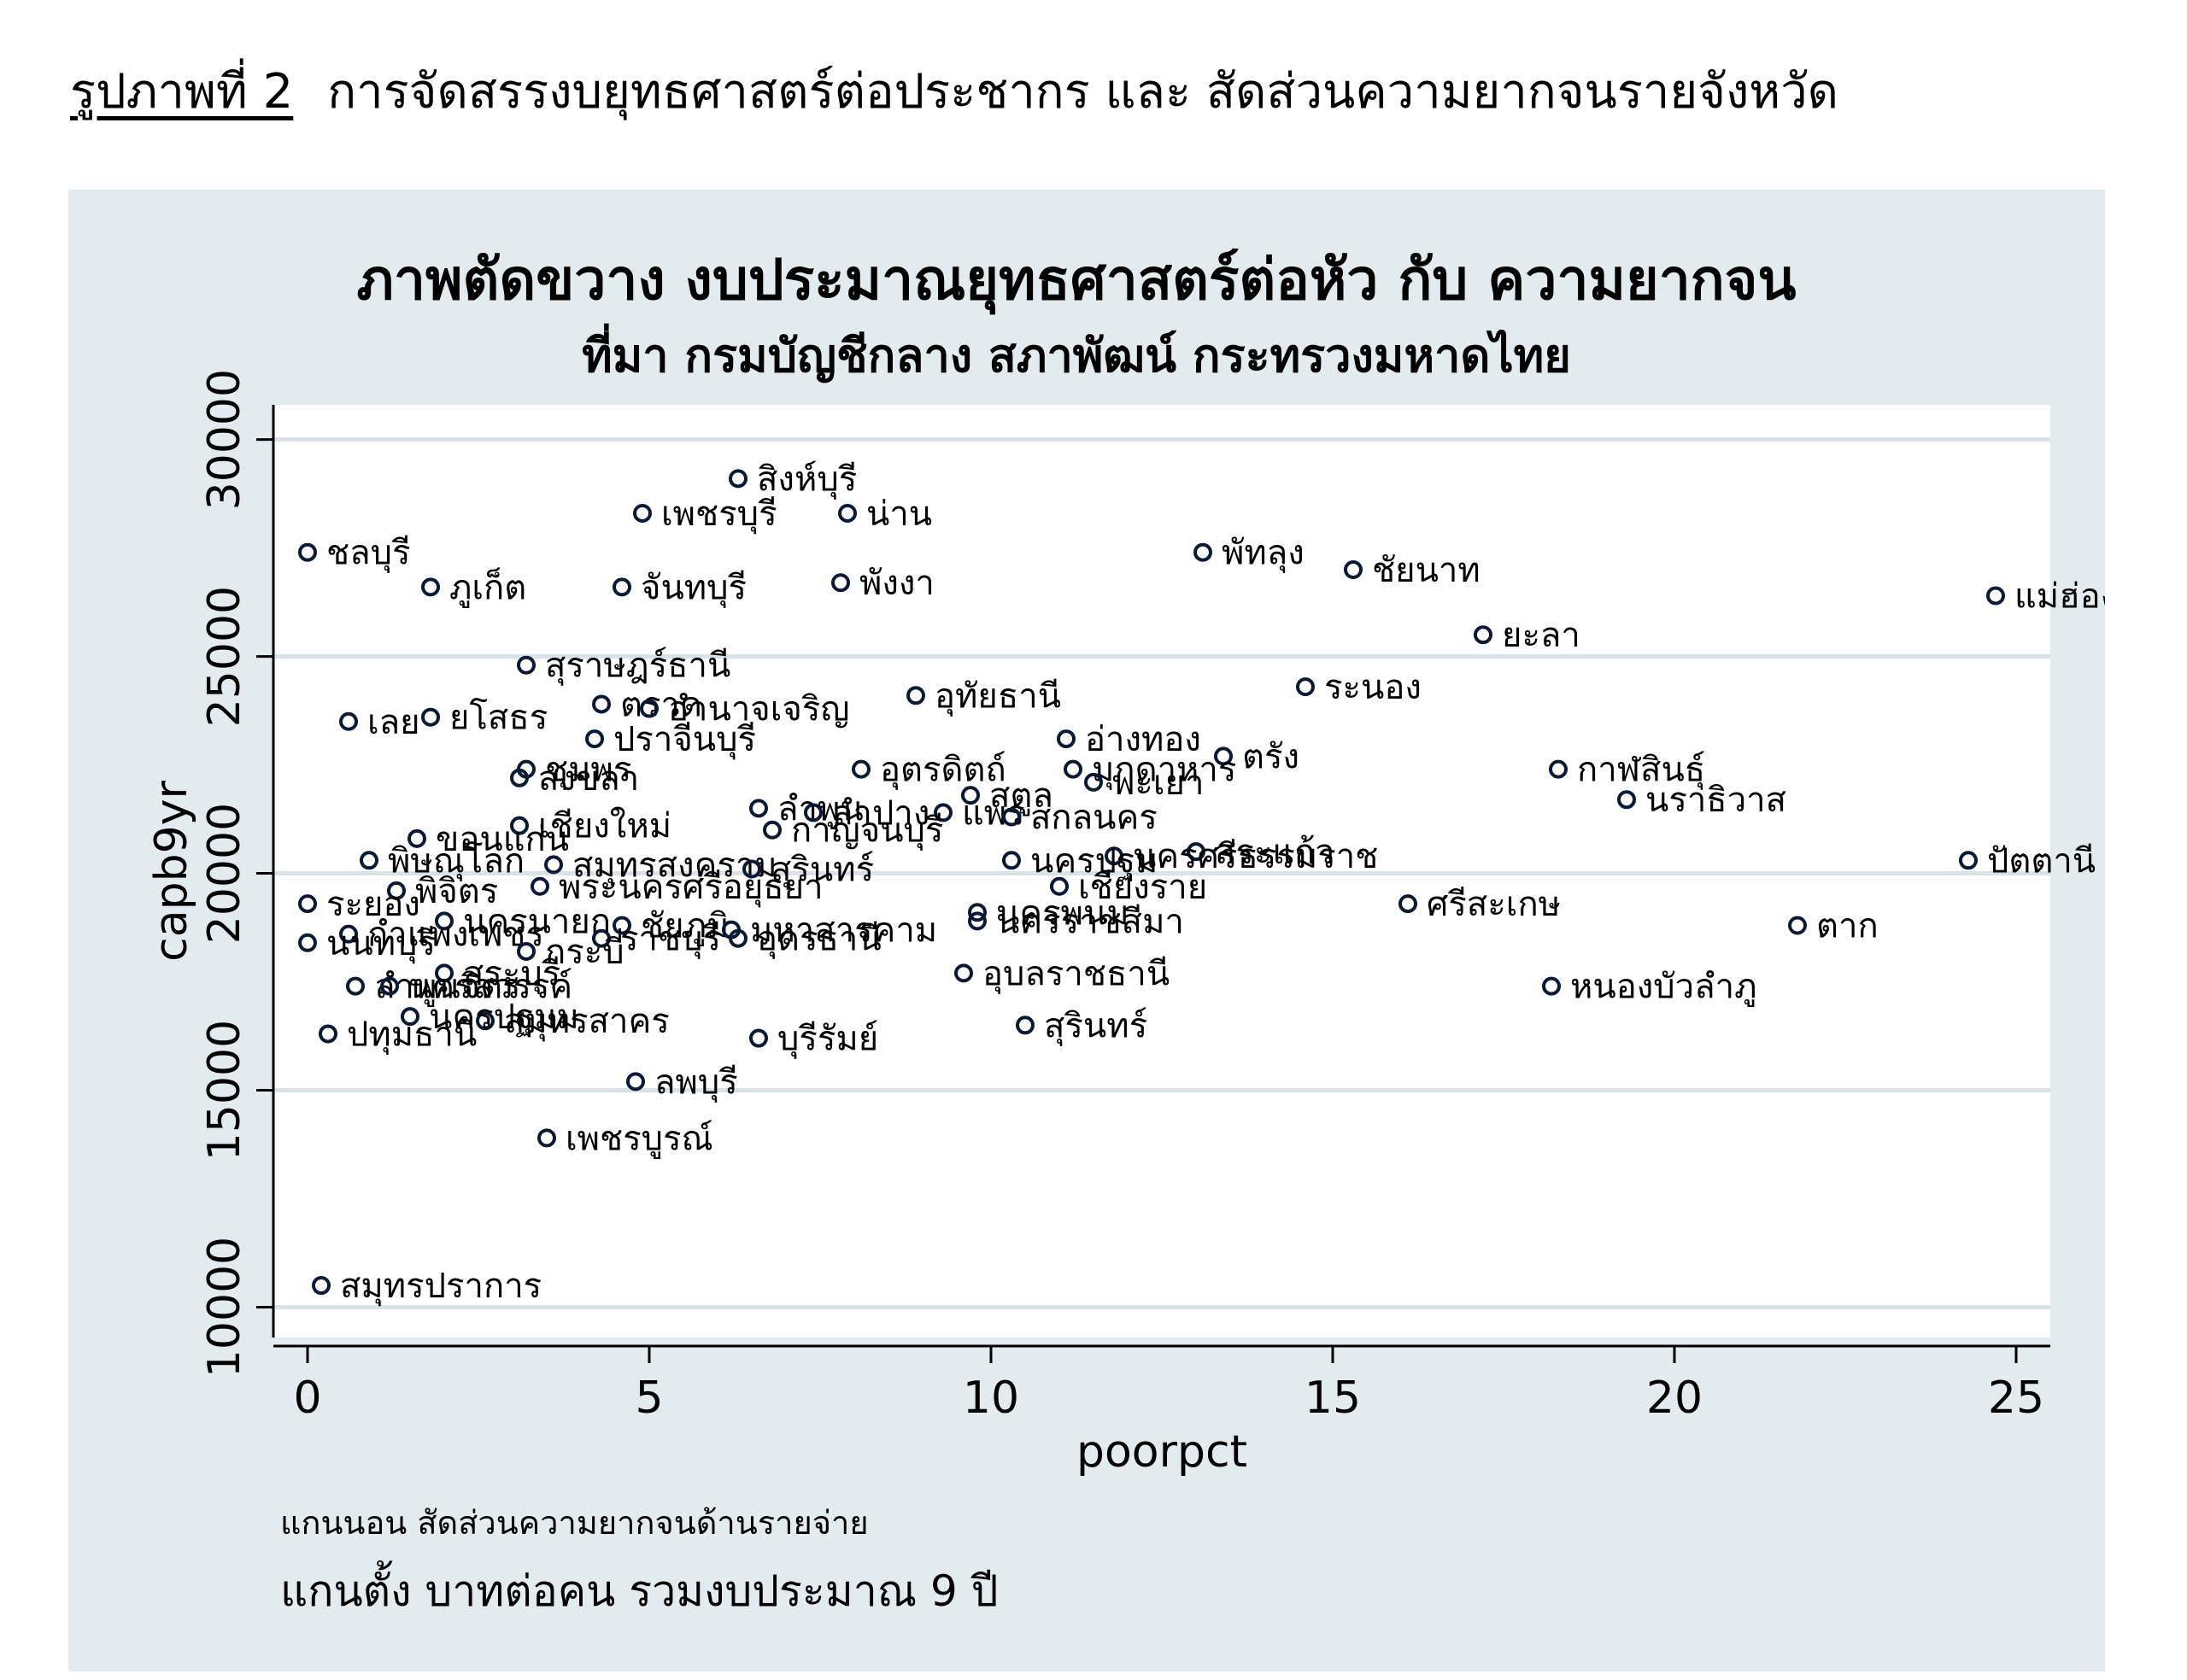  What do you see at coordinates (393, 722) in the screenshot?
I see `point-label: เลย` at bounding box center [393, 722].